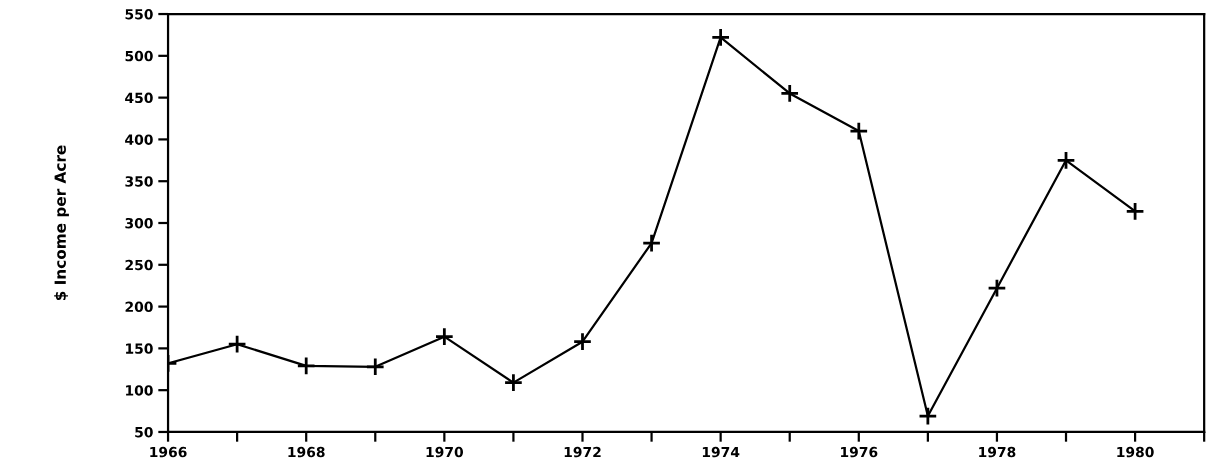 The width and height of the screenshot is (1209, 468). Describe the element at coordinates (139, 14) in the screenshot. I see `y-tick-label: 550` at that location.